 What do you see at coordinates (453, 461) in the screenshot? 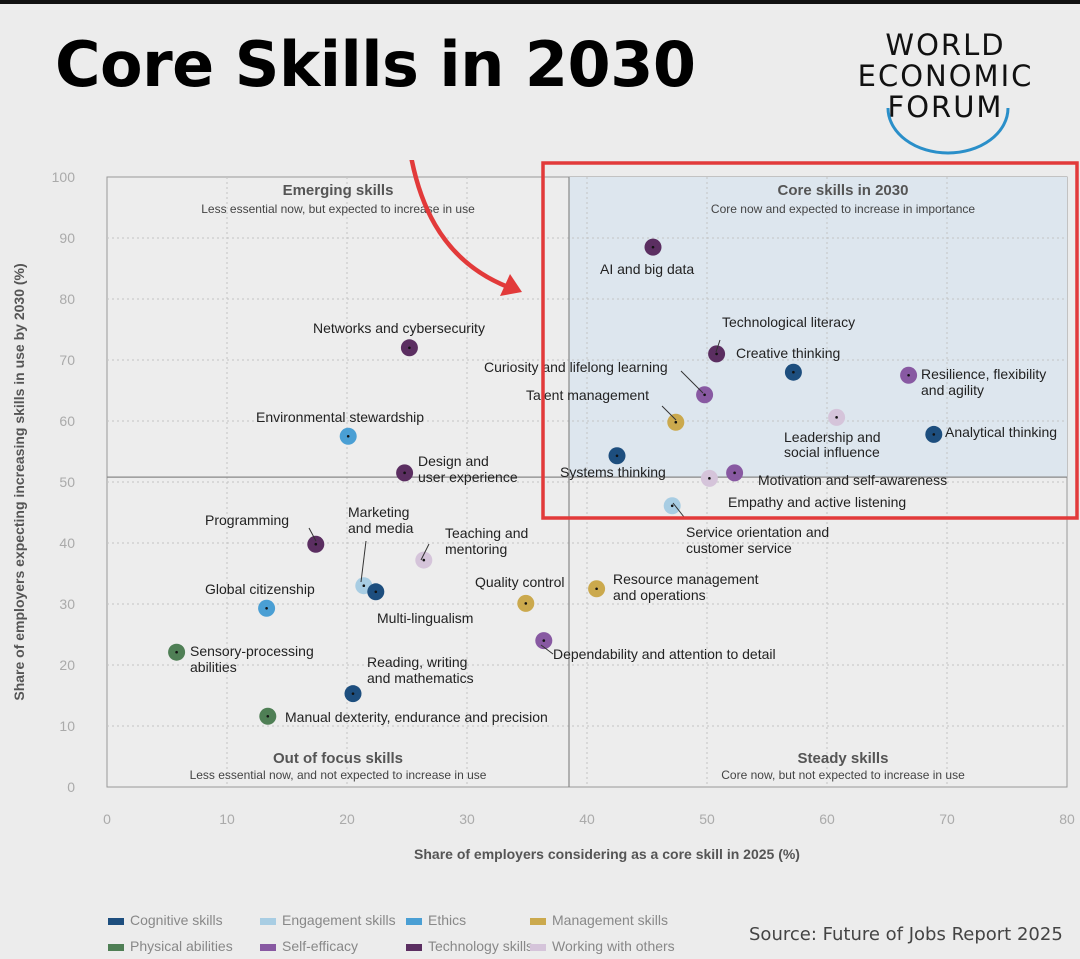
I see `point-label: Design and` at bounding box center [453, 461].